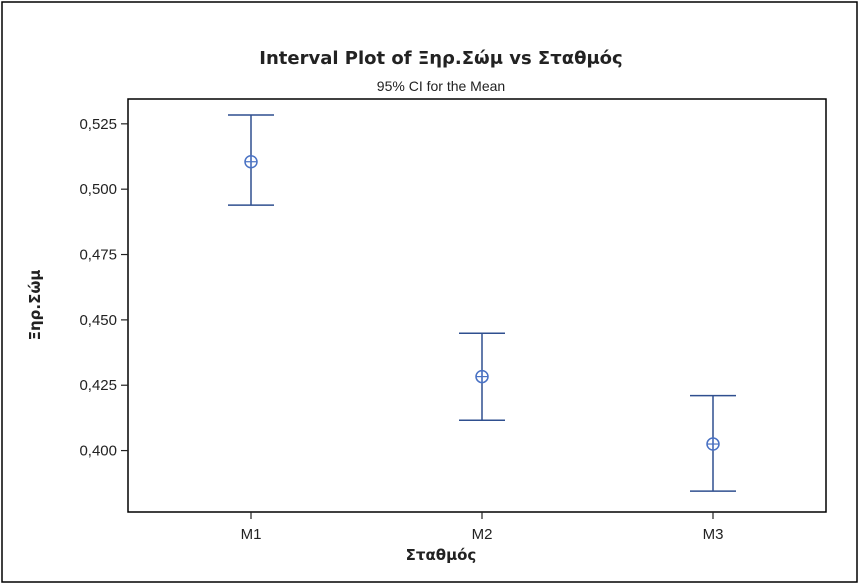 This screenshot has height=584, width=859. What do you see at coordinates (440, 58) in the screenshot?
I see `chart-title: Interval Plot of Ξηρ.Σώμ vs Σταθμός` at bounding box center [440, 58].